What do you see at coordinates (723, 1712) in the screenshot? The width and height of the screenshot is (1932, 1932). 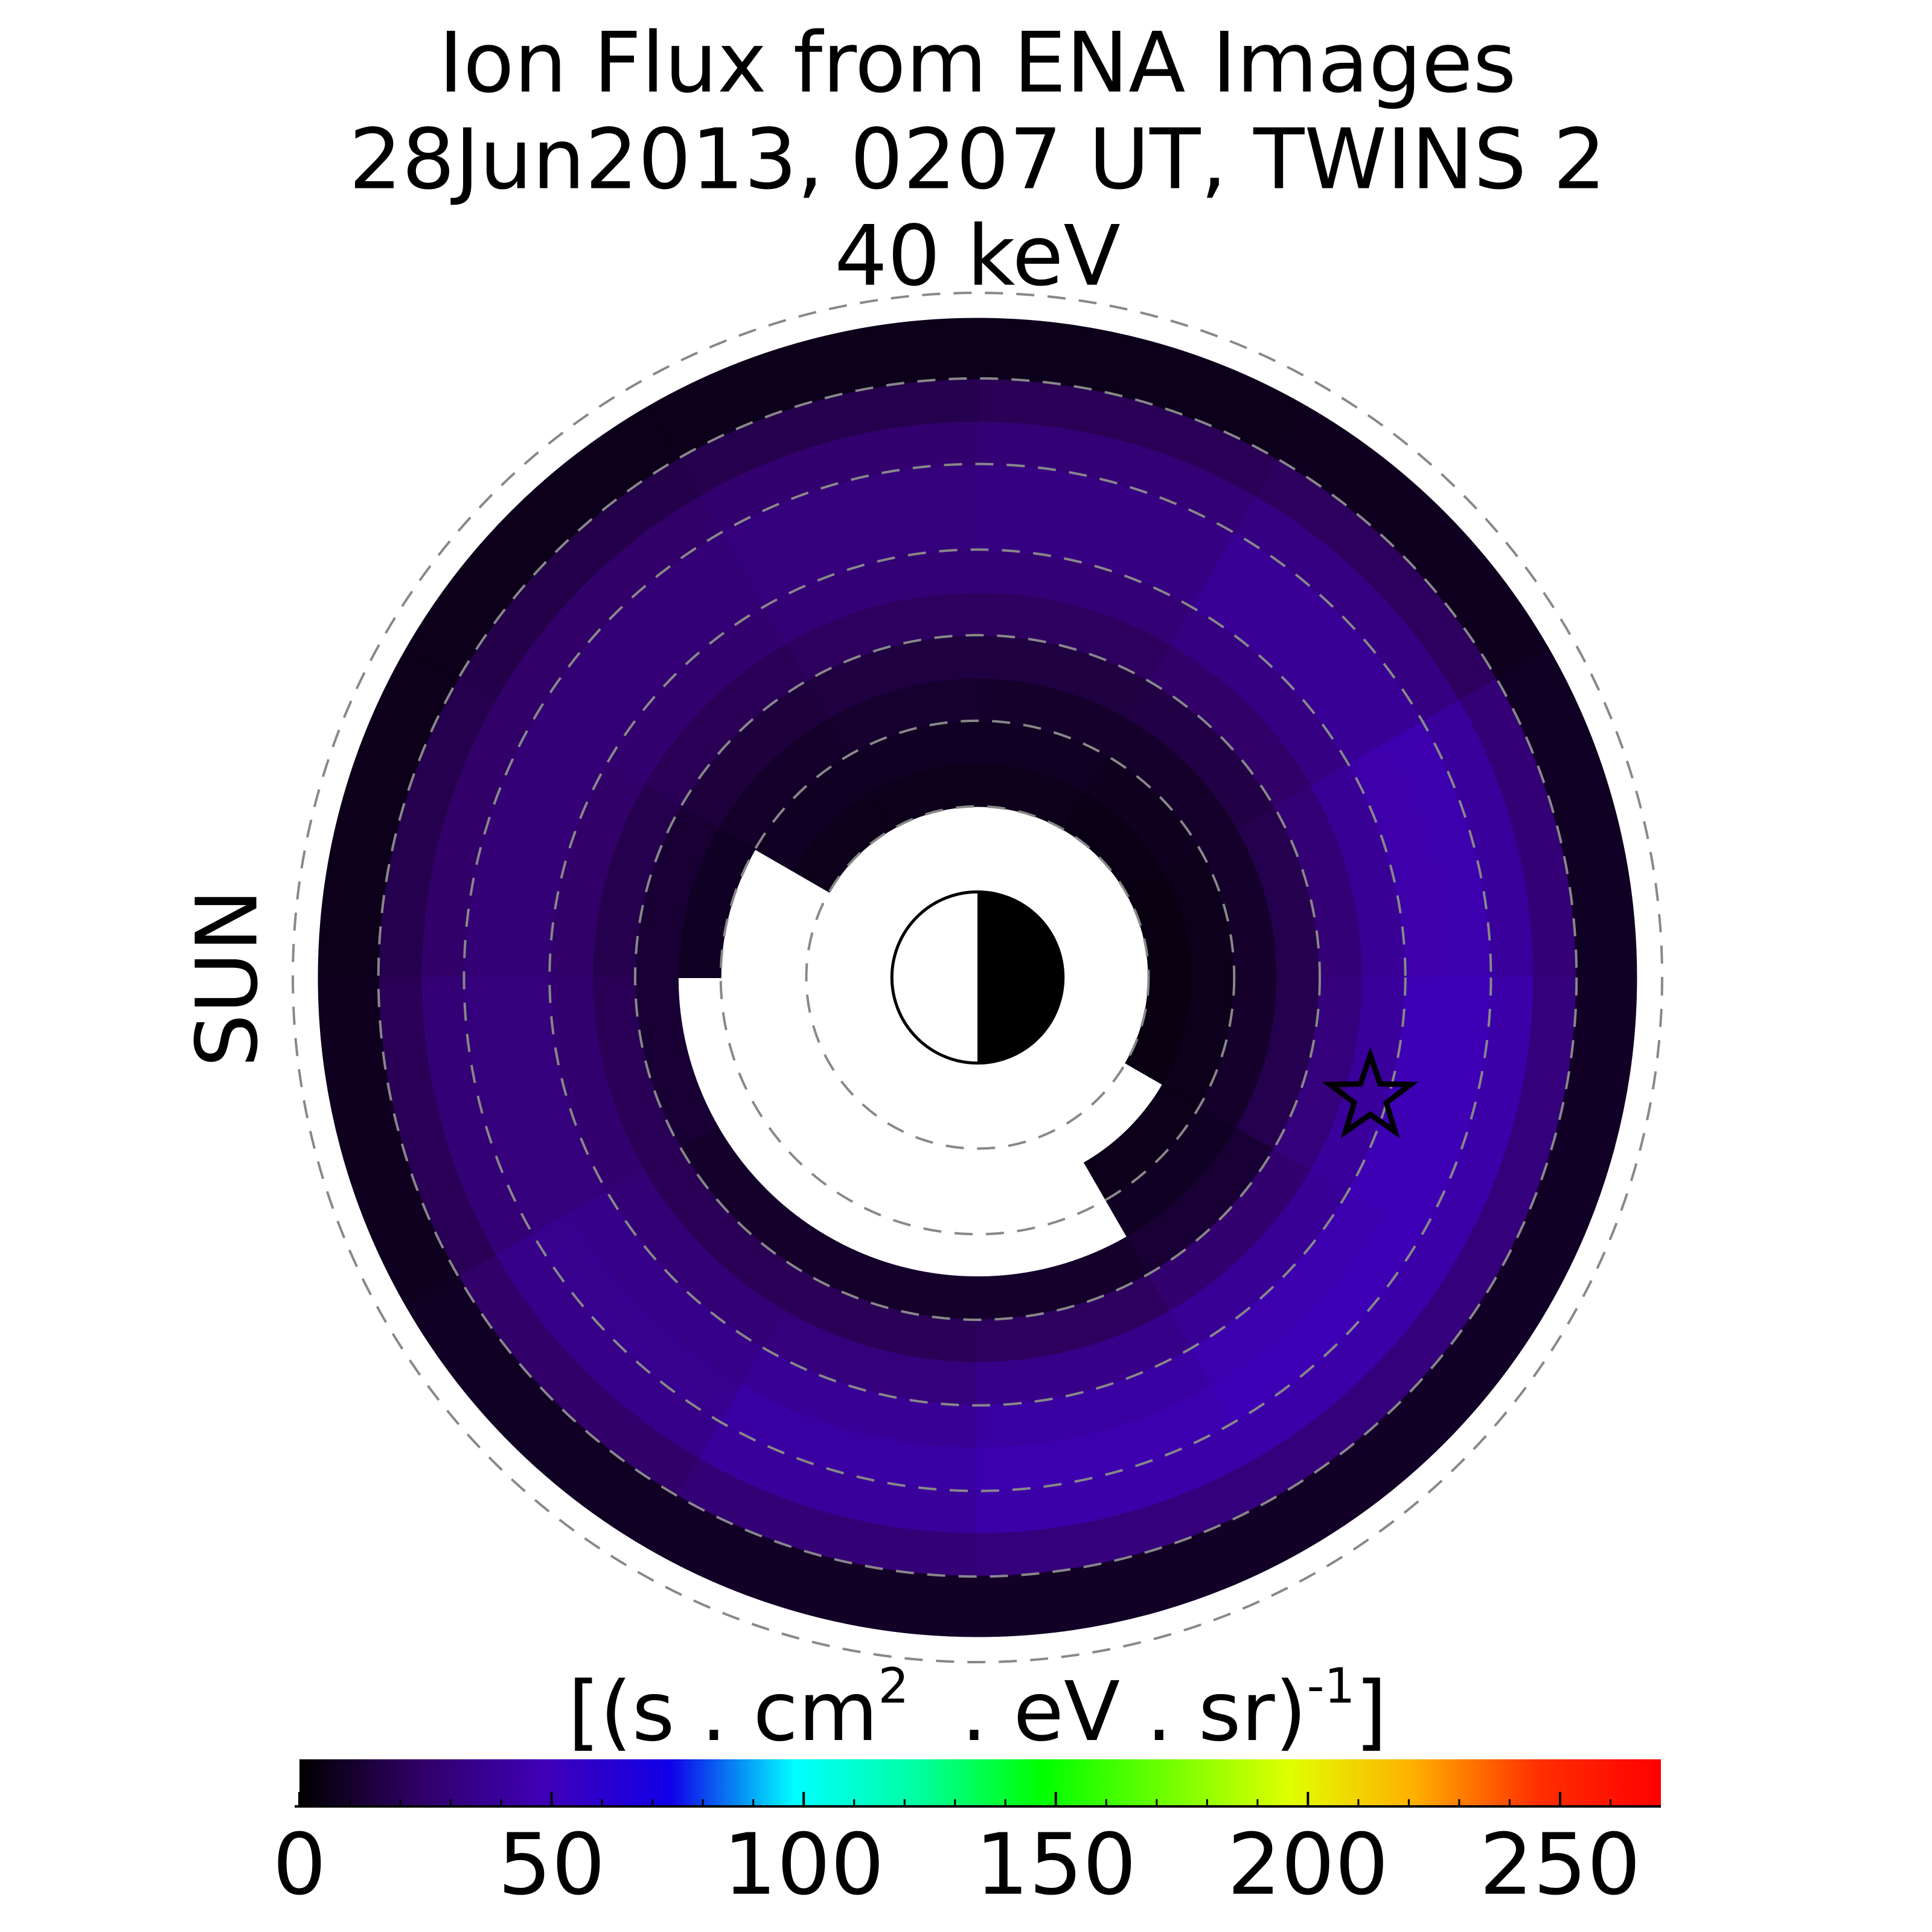 I see `colorbar-label-part: [(s . cm` at bounding box center [723, 1712].